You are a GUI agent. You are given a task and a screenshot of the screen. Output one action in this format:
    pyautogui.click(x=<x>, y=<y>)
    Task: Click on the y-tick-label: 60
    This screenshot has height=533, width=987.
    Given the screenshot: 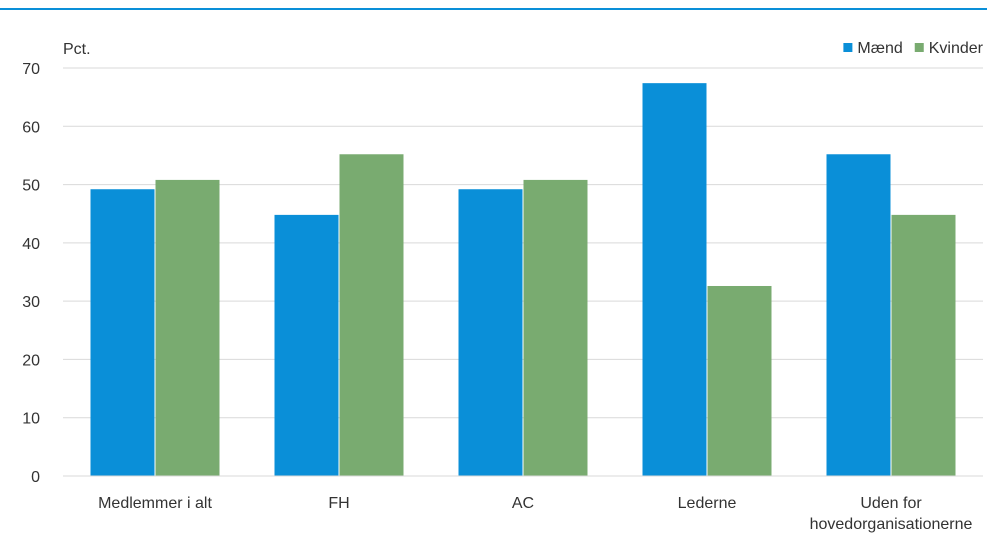 What is the action you would take?
    pyautogui.click(x=31, y=127)
    